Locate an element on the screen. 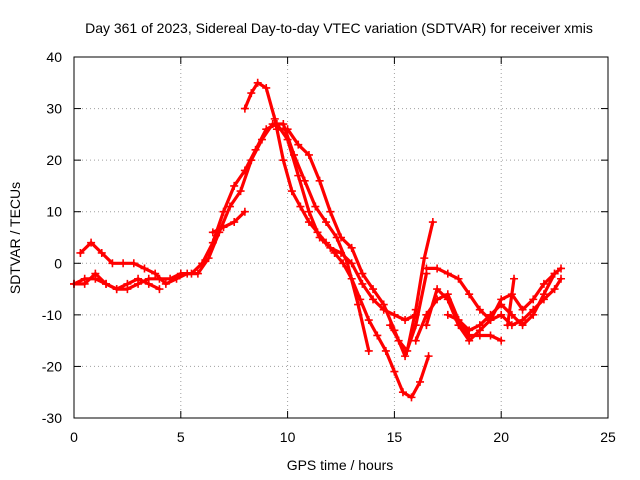 This screenshot has height=480, width=640. x-axis-label: GPS time / hours is located at coordinates (340, 465).